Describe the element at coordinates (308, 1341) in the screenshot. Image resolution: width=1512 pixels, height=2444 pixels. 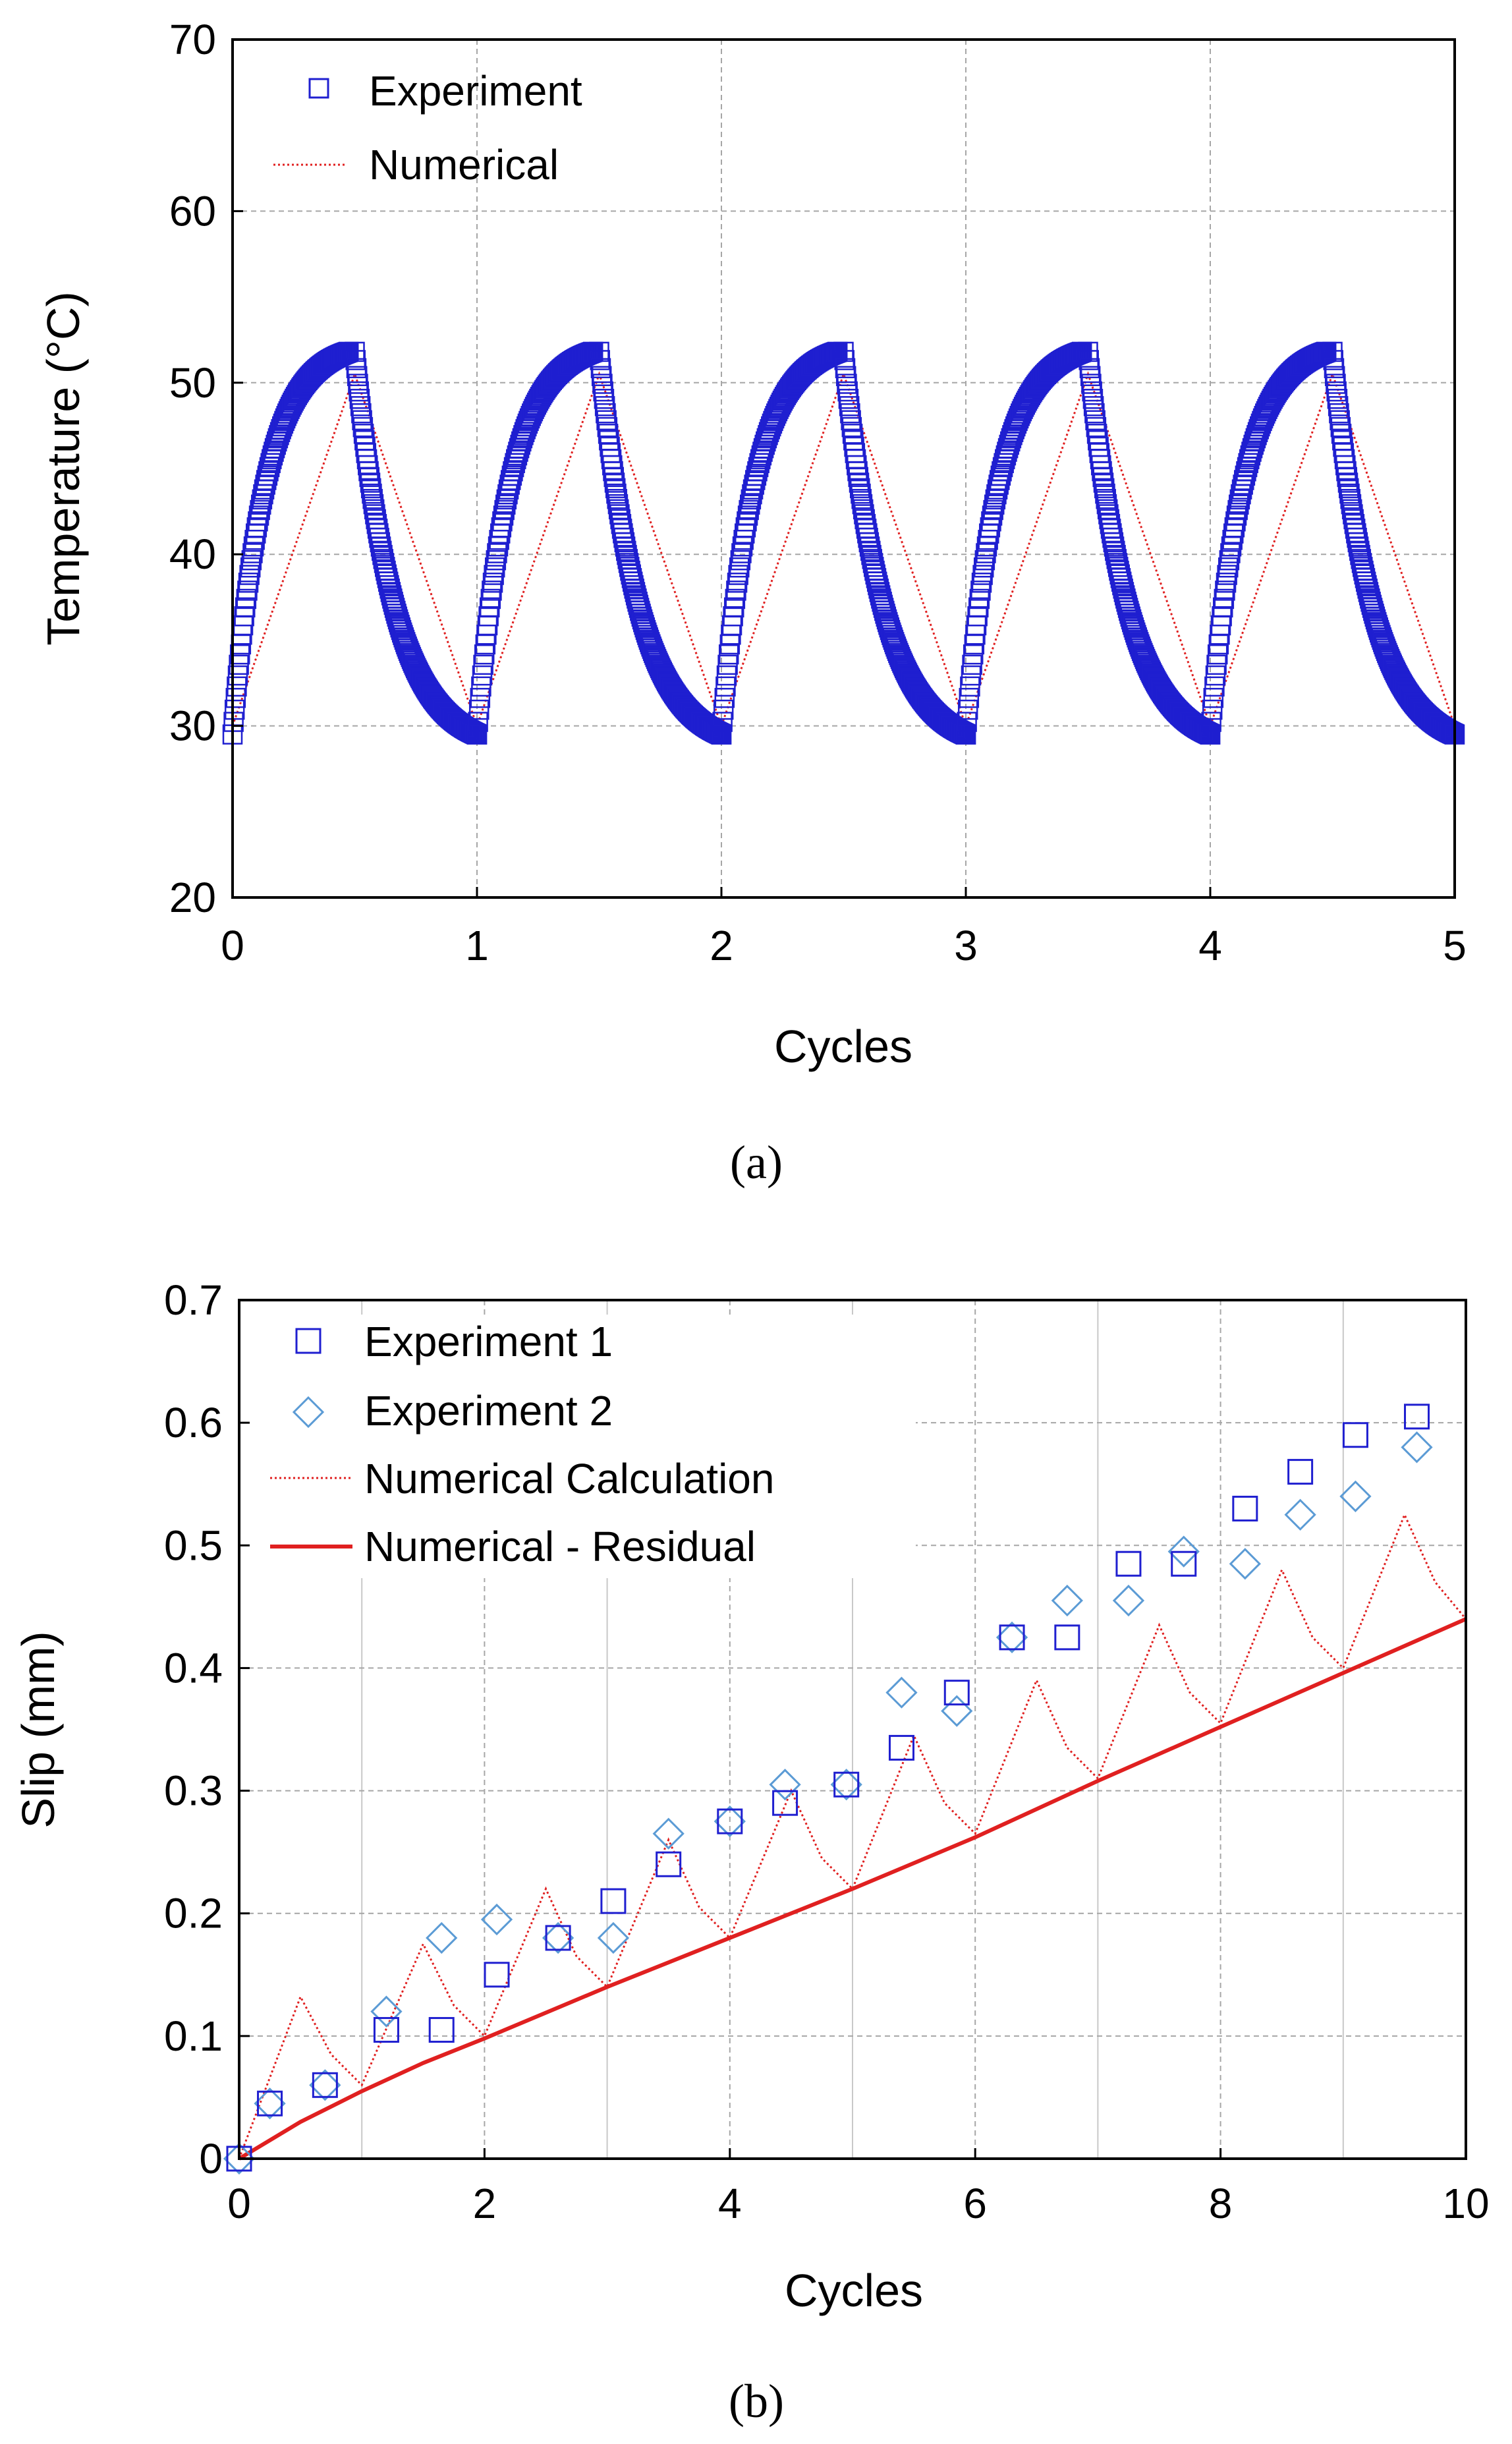
I see `legend-square-marker` at that location.